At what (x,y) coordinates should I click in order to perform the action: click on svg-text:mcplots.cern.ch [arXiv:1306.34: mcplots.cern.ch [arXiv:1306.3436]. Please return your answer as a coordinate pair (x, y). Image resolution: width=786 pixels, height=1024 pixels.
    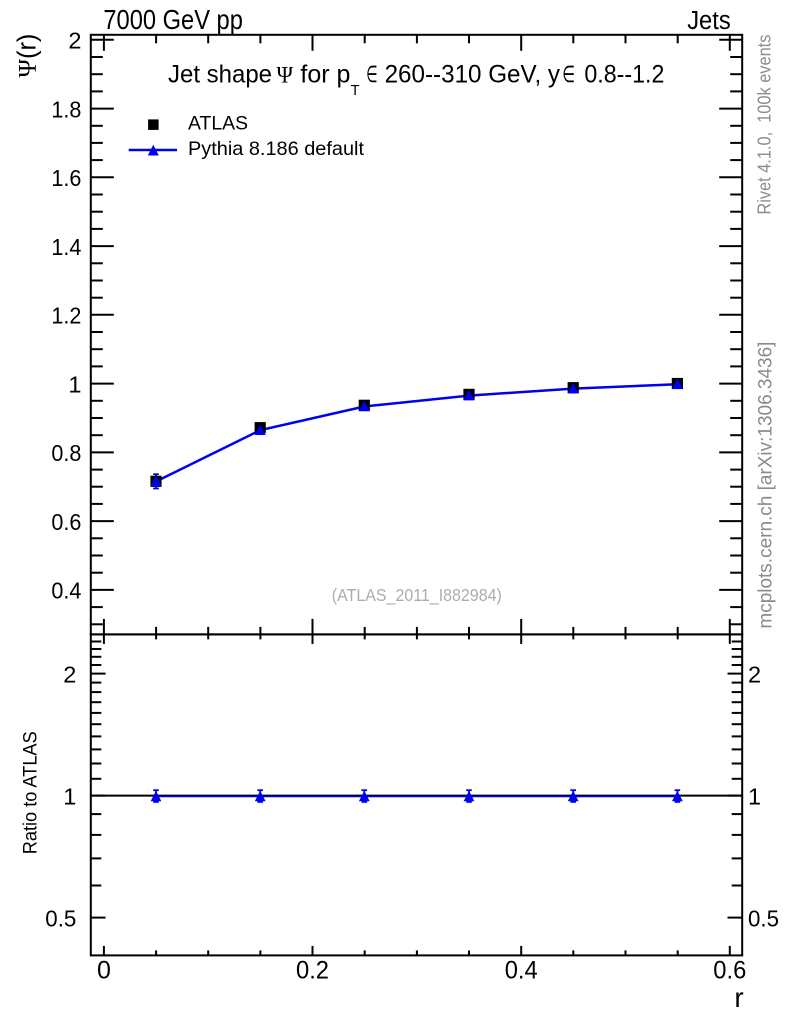
    Looking at the image, I should click on (766, 485).